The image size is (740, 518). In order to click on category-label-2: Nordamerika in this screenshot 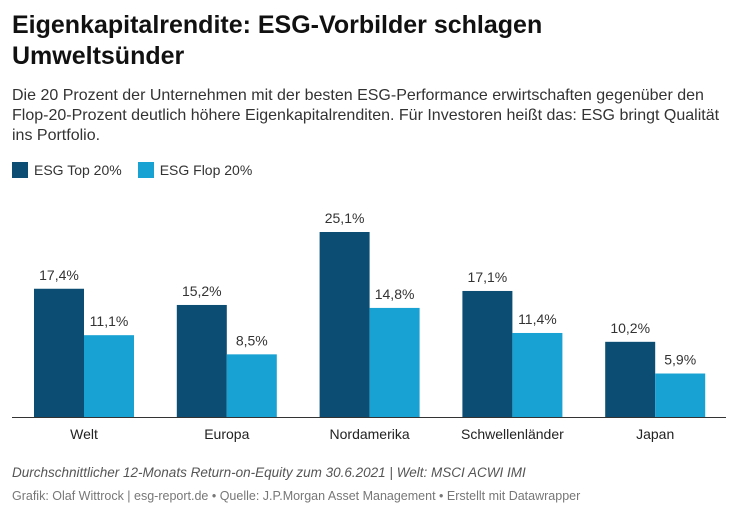, I will do `click(370, 434)`.